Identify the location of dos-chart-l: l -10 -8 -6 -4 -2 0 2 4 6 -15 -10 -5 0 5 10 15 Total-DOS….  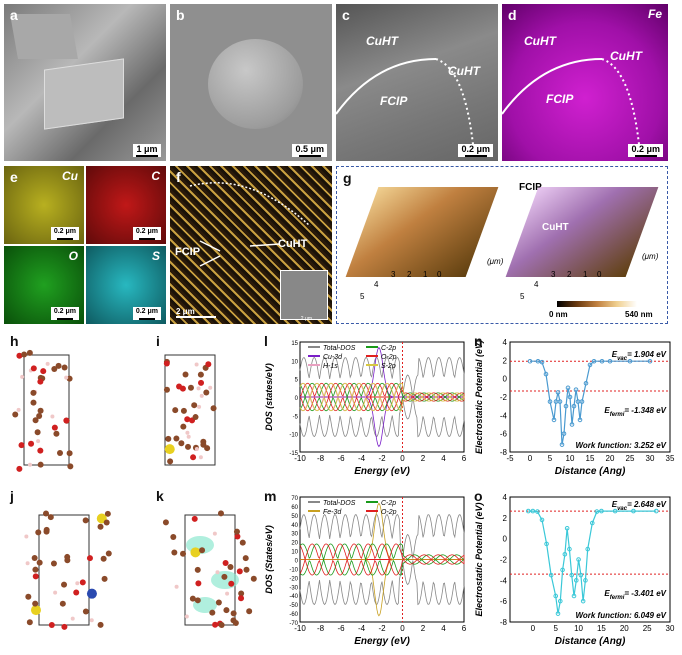
(367, 405).